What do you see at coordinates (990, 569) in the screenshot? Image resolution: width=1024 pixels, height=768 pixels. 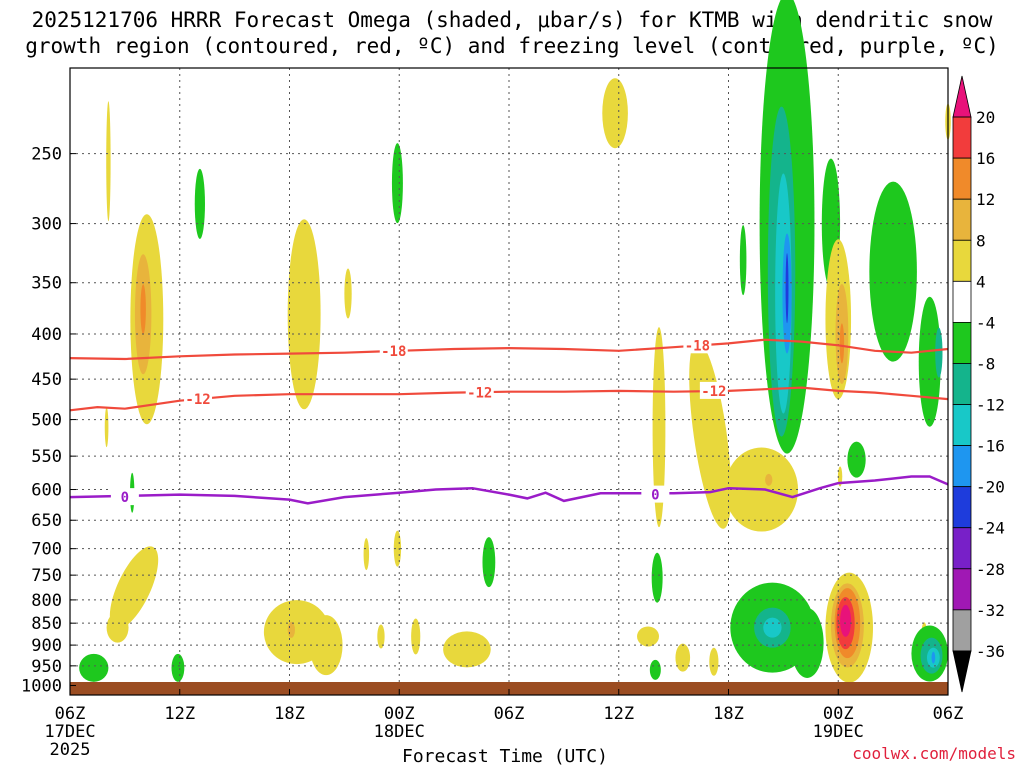 I see `colorbar-label: -28` at bounding box center [990, 569].